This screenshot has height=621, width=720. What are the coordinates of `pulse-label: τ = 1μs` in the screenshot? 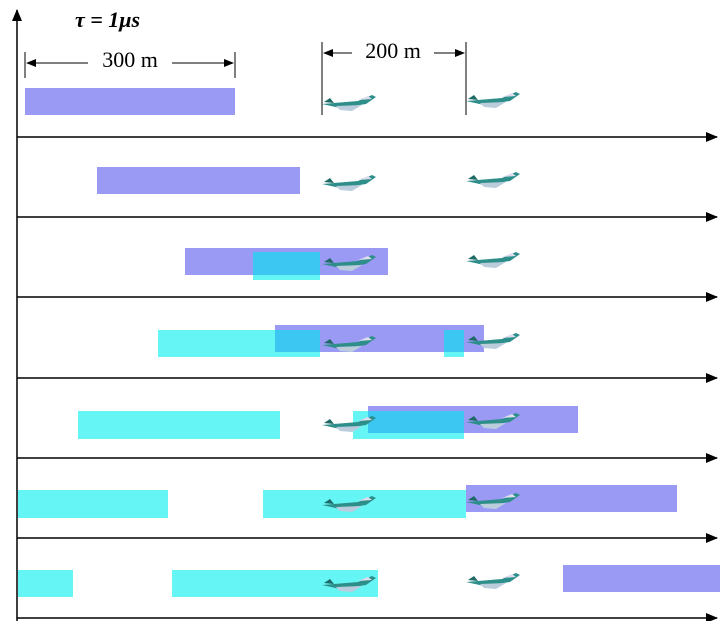 It's located at (107, 19).